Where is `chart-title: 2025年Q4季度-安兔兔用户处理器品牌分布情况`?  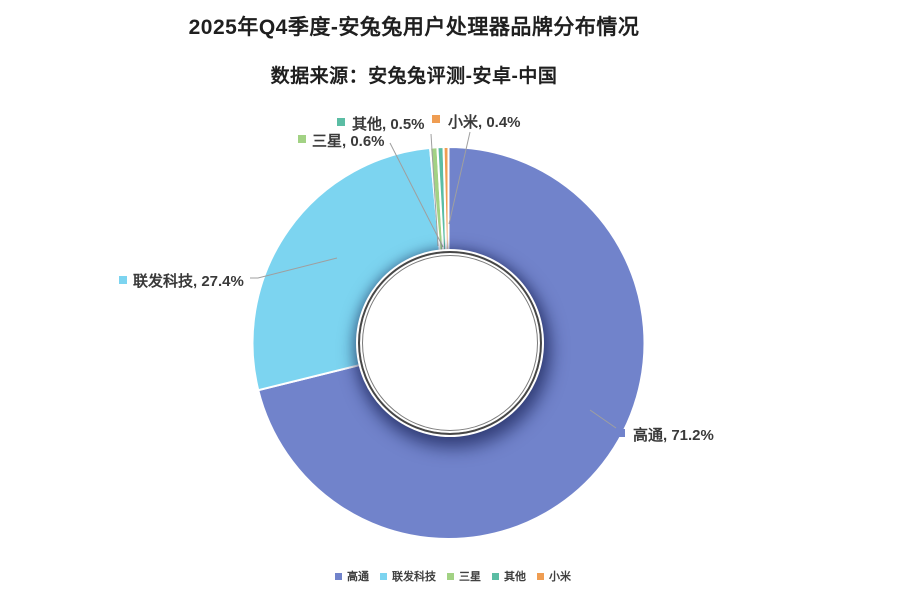 chart-title: 2025年Q4季度-安兔兔用户处理器品牌分布情况 is located at coordinates (414, 27).